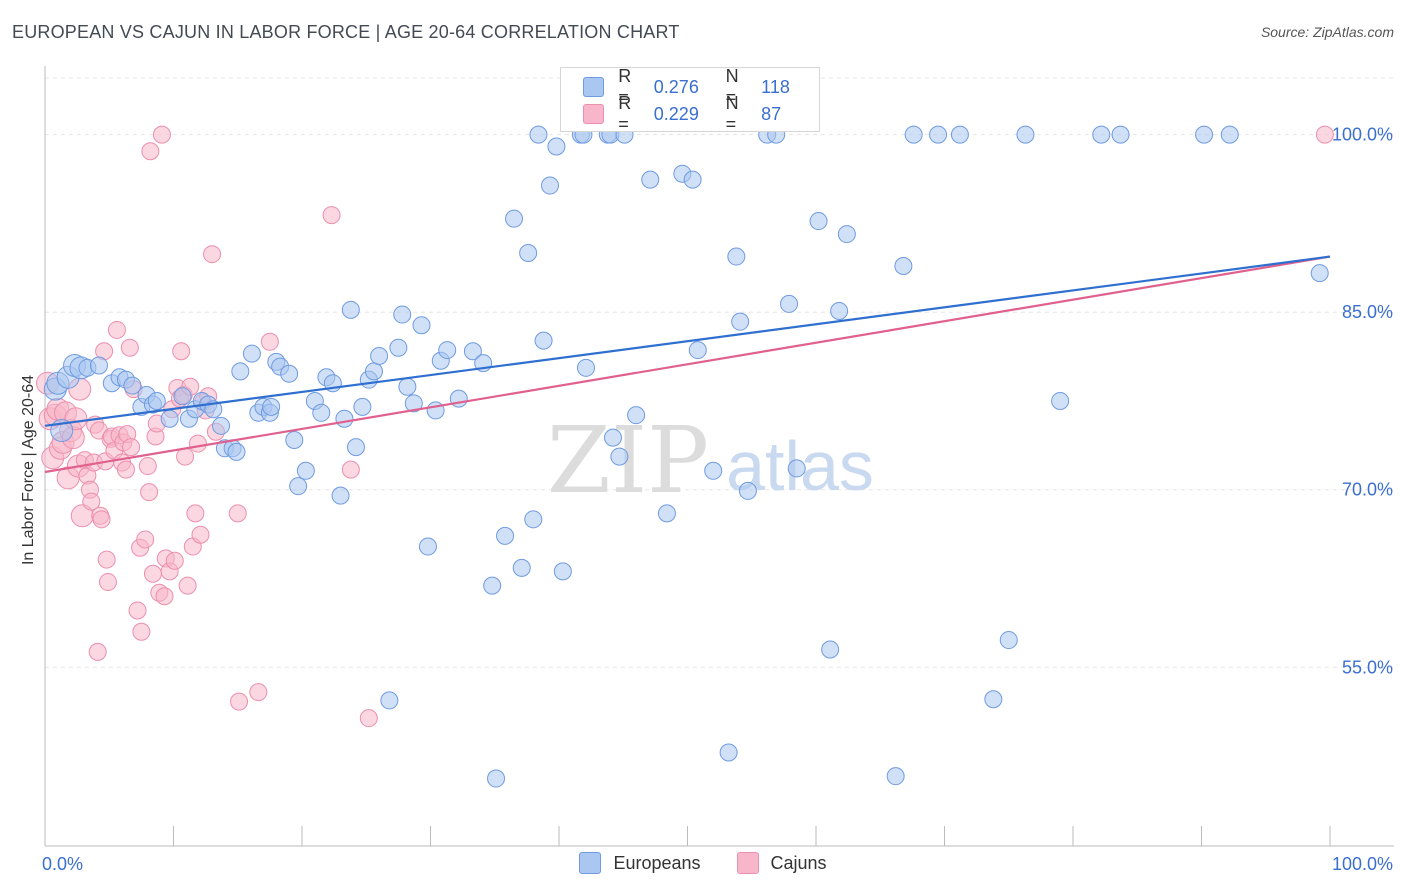 This screenshot has height=892, width=1406. Describe the element at coordinates (747, 863) in the screenshot. I see `cajuns-swatch` at that location.